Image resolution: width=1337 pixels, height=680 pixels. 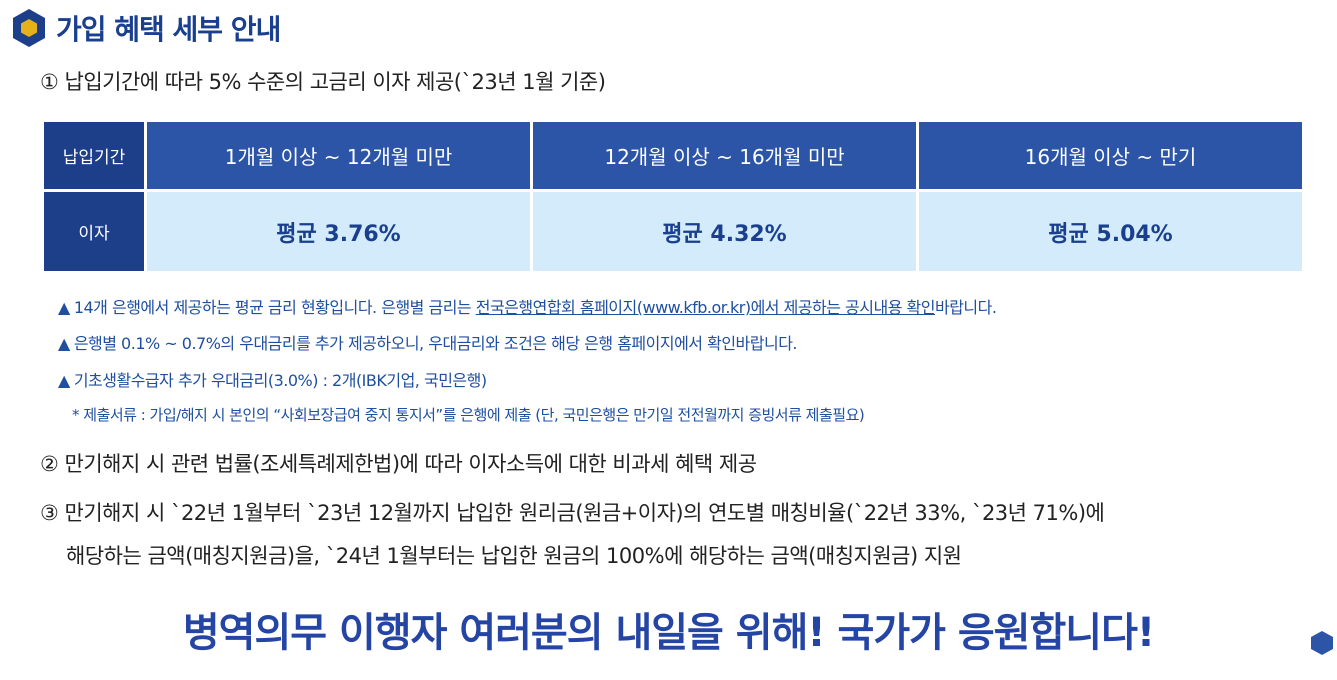 I want to click on rate-header-cell: 이자, so click(x=94, y=231).